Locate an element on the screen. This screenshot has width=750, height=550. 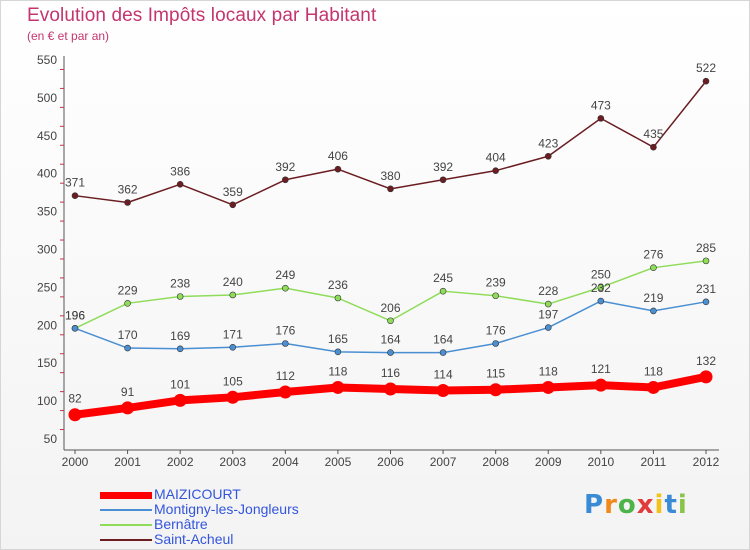
page-title: Evolution des Impôts locaux par Habitant is located at coordinates (202, 15).